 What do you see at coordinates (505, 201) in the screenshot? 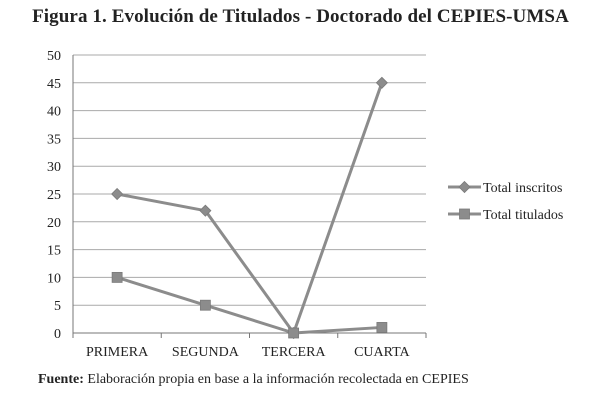
I see `legend: Total inscritos Total titulados` at bounding box center [505, 201].